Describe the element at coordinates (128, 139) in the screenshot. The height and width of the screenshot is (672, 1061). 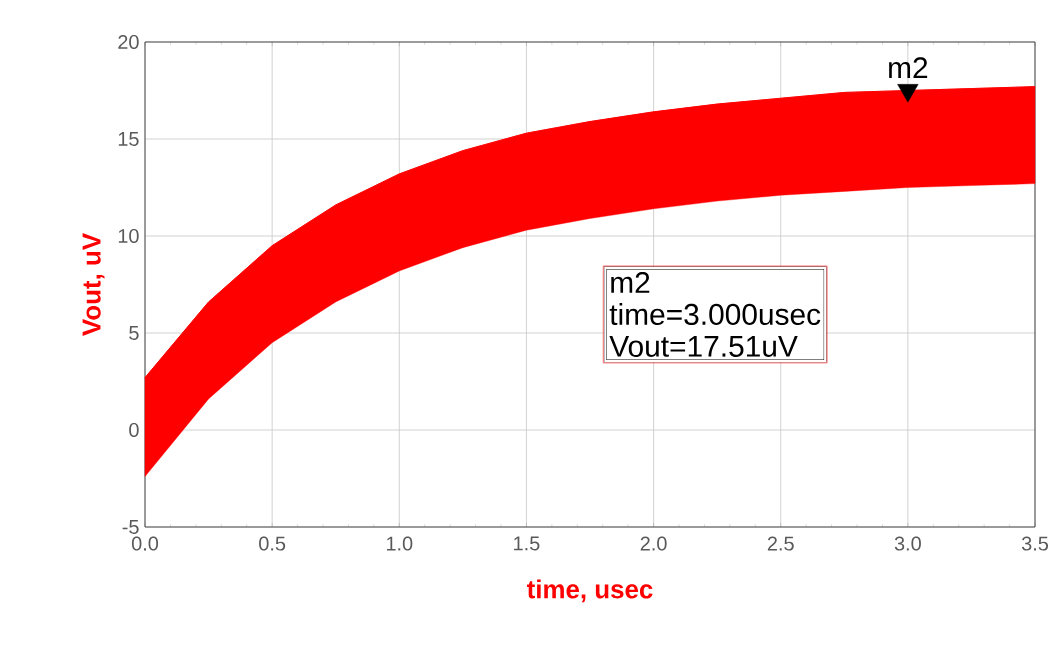
I see `y-tick-label: 15` at that location.